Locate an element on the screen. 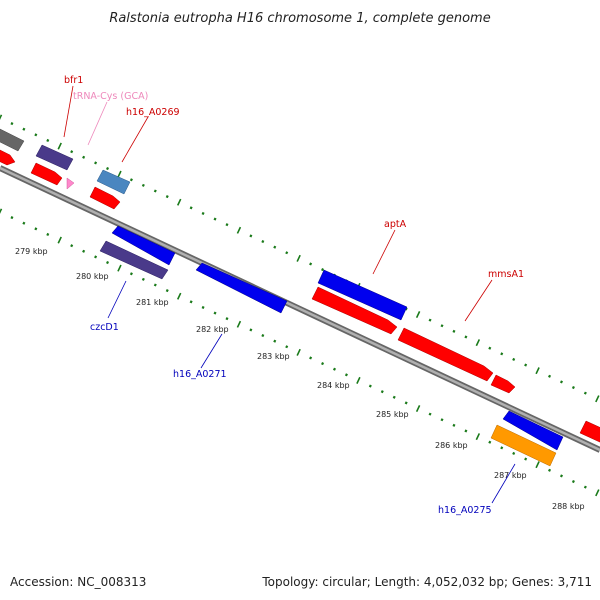  gene-red-under-bfr1 is located at coordinates (46, 174).